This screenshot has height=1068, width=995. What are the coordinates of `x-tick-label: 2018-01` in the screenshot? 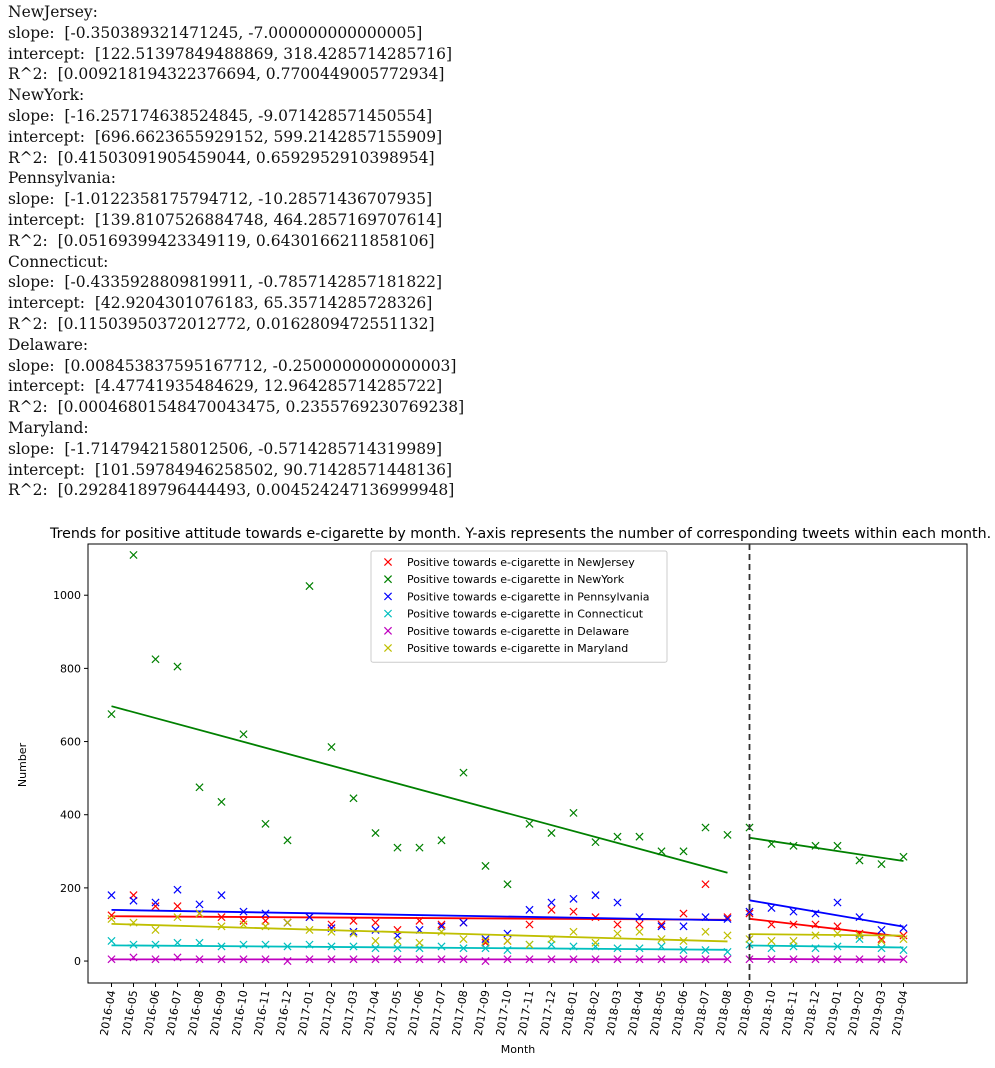 It's located at (570, 1013).